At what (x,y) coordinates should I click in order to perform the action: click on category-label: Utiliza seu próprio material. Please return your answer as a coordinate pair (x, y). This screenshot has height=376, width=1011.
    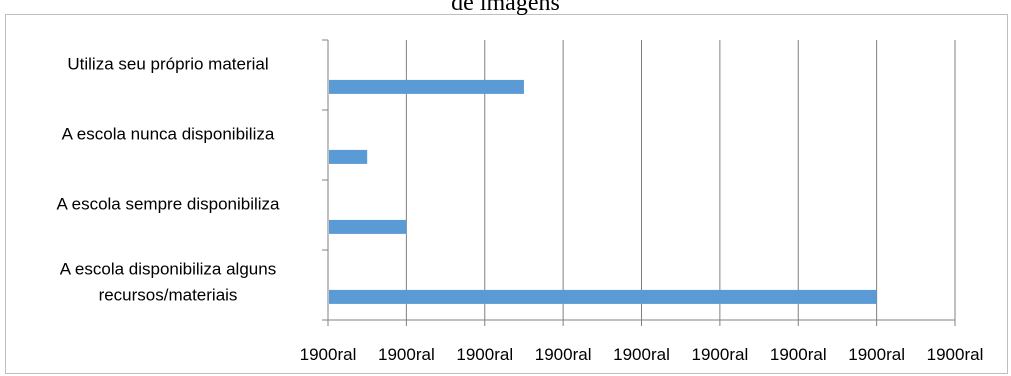
    Looking at the image, I should click on (167, 63).